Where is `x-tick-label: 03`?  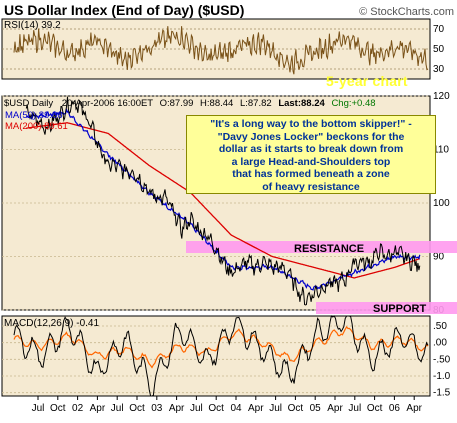
x-tick-label: 03 is located at coordinates (157, 408).